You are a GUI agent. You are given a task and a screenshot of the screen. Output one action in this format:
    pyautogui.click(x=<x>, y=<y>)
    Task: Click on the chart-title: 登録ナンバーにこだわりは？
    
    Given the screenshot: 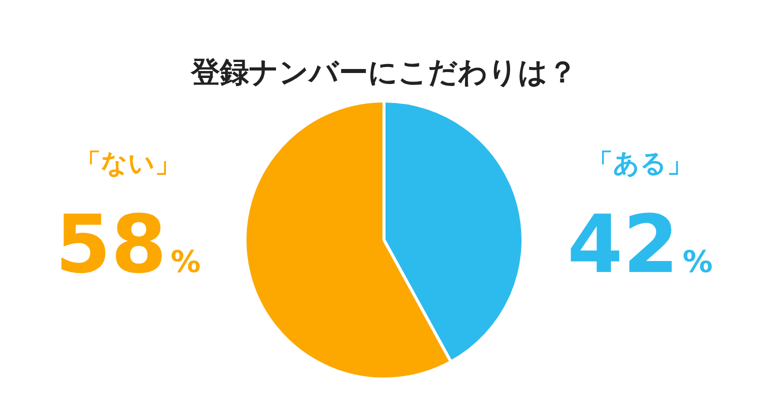 What is the action you would take?
    pyautogui.click(x=383, y=72)
    